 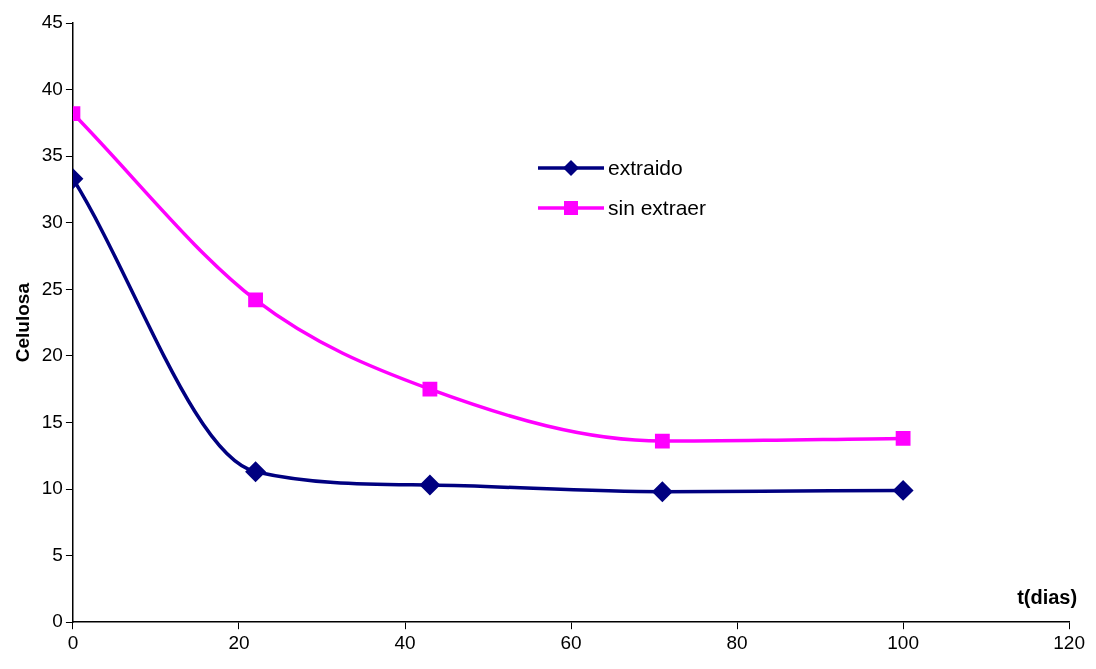 I want to click on x-tick-label: 60, so click(x=571, y=642).